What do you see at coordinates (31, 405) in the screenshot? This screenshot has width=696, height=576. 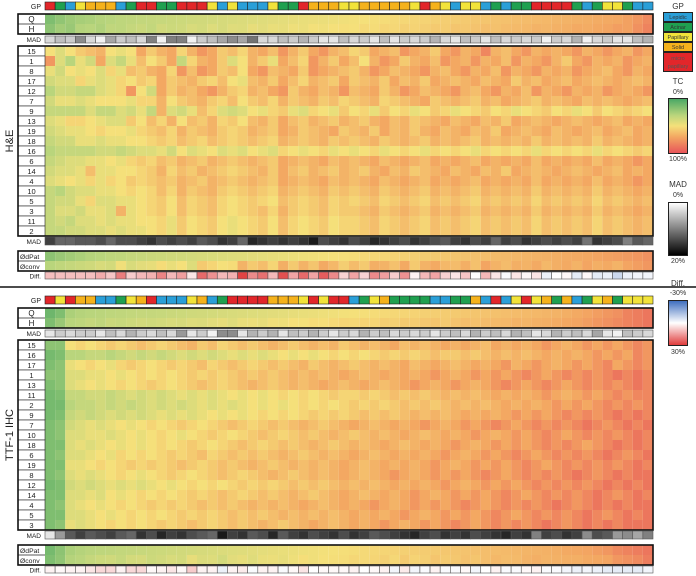 I see `rater-label: 2` at bounding box center [31, 405].